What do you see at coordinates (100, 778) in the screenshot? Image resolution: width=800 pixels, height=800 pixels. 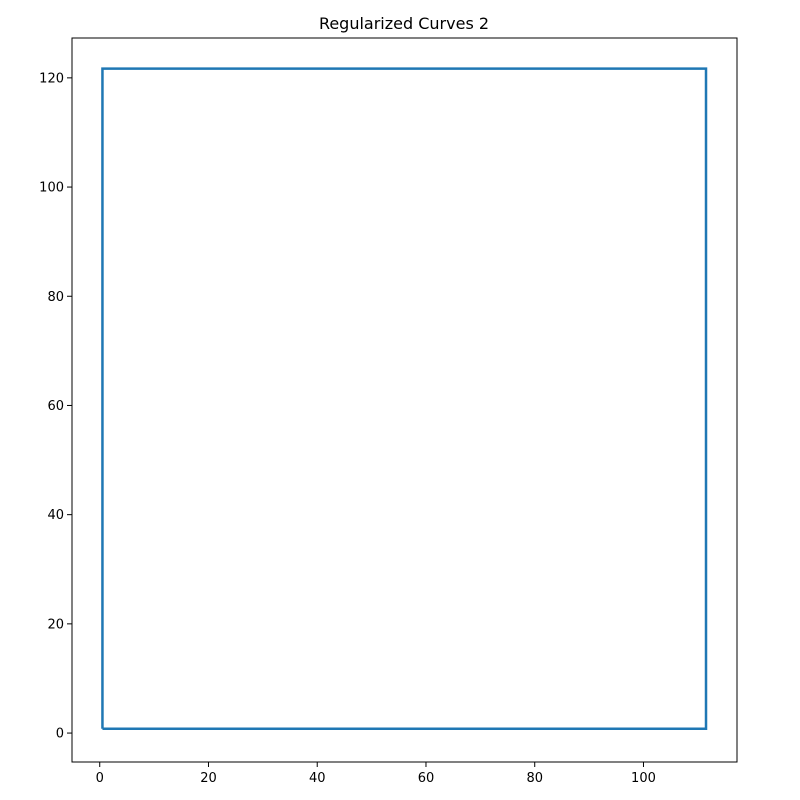 I see `x-tick-label: 0` at bounding box center [100, 778].